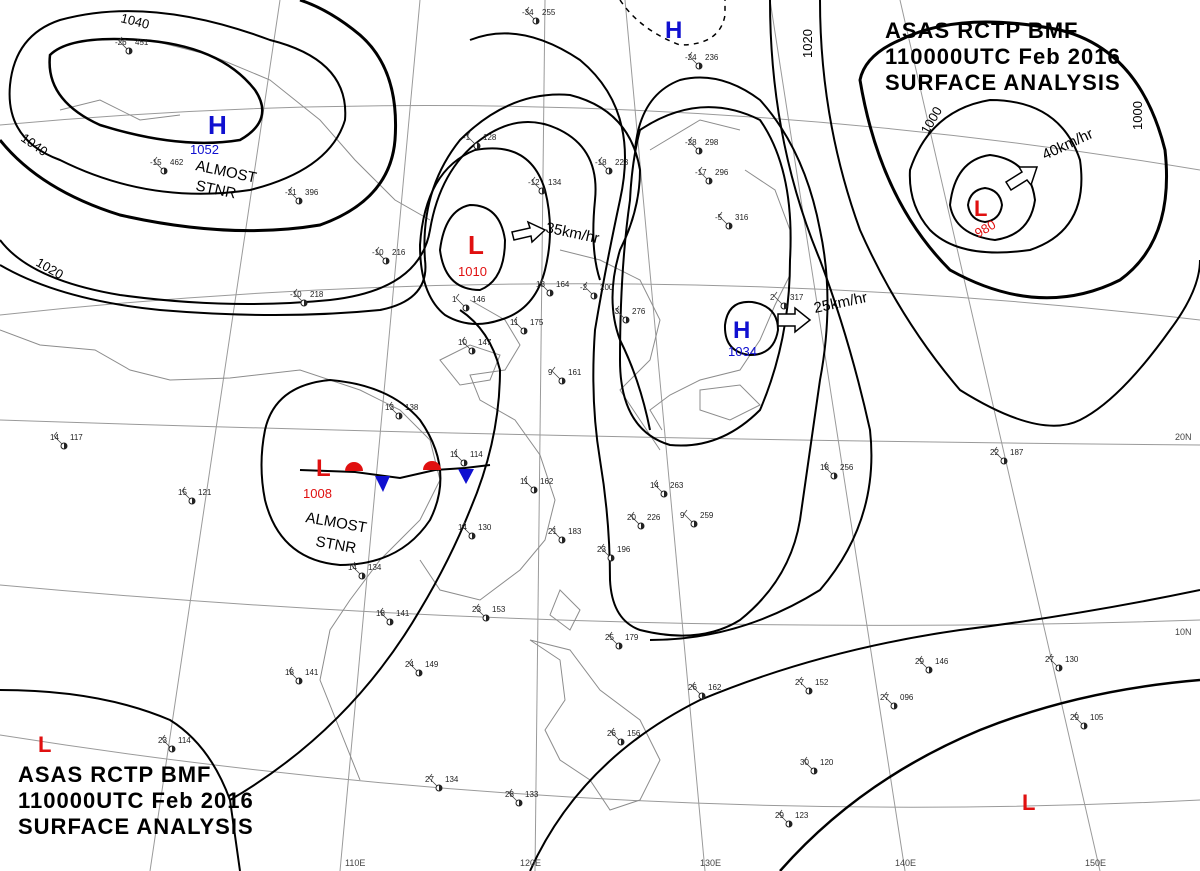  Describe the element at coordinates (409, 664) in the screenshot. I see `station-temperature: 24` at that location.